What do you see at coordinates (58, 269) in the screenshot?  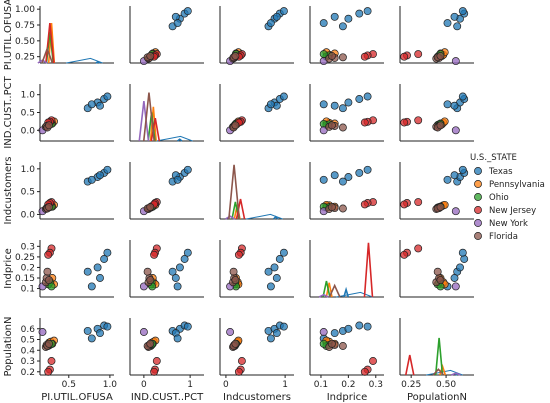 I see `panel-r3-c0: 0.10.150.20.250.3 Indprice` at bounding box center [58, 269].